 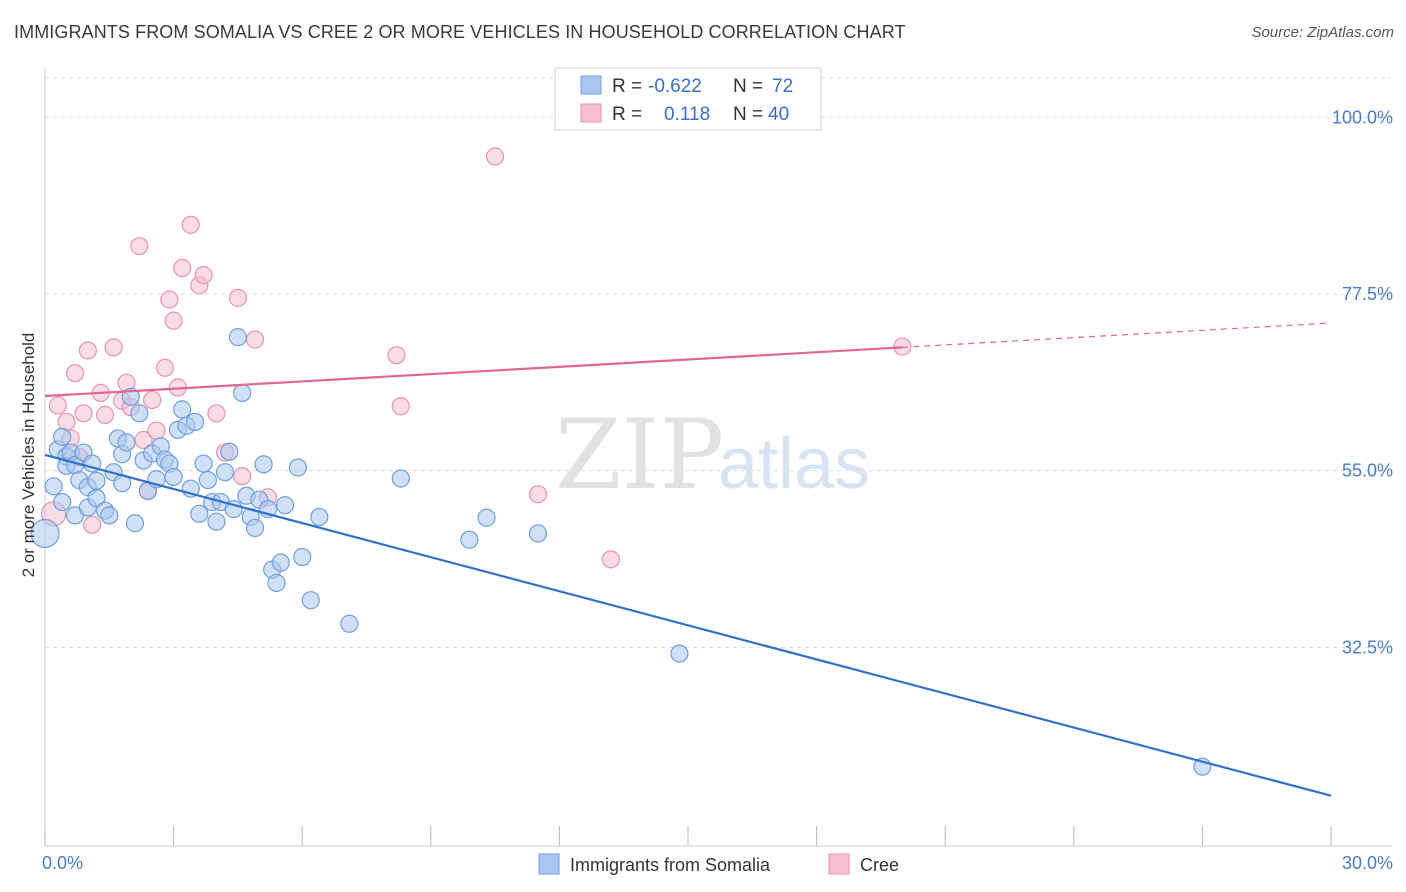 What do you see at coordinates (748, 86) in the screenshot?
I see `legend-n-label-blue: N =` at bounding box center [748, 86].